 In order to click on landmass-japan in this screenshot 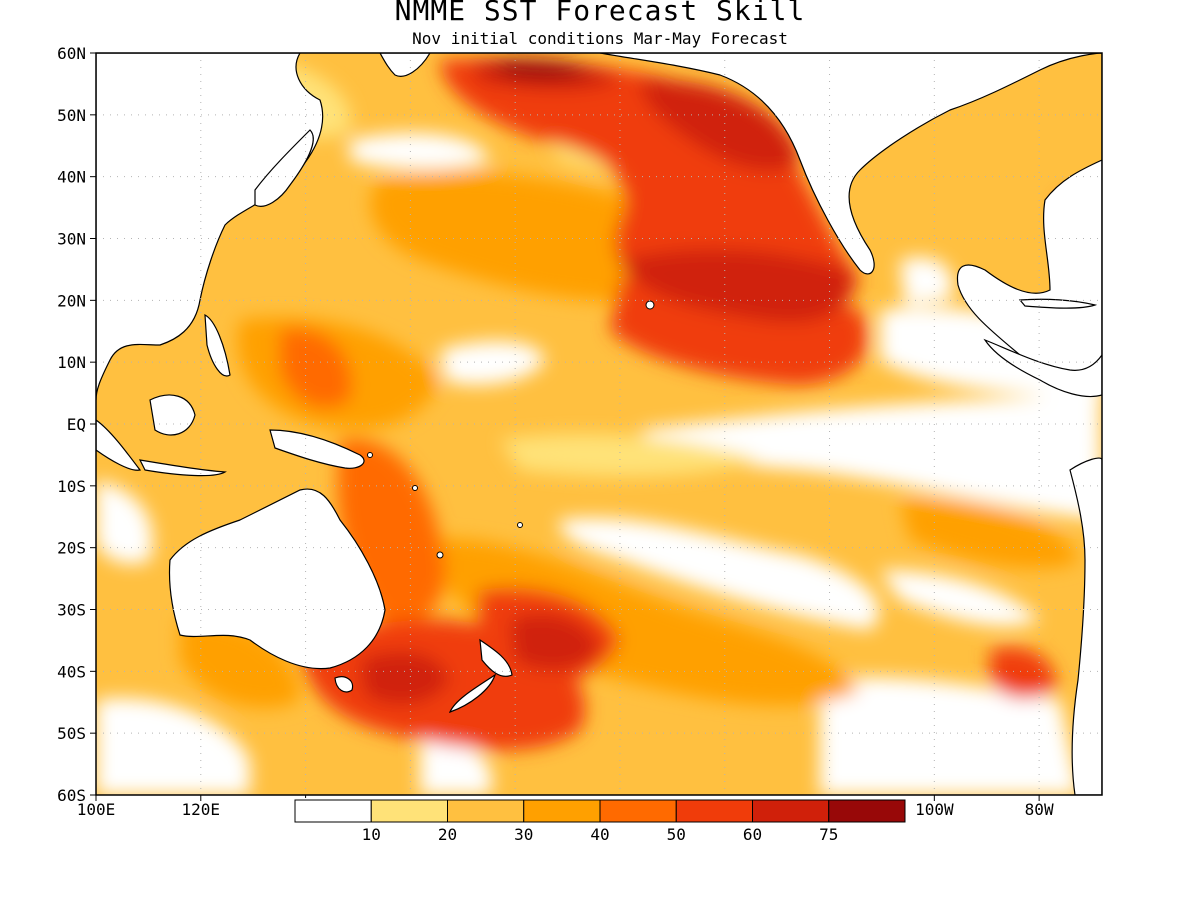, I will do `click(284, 168)`.